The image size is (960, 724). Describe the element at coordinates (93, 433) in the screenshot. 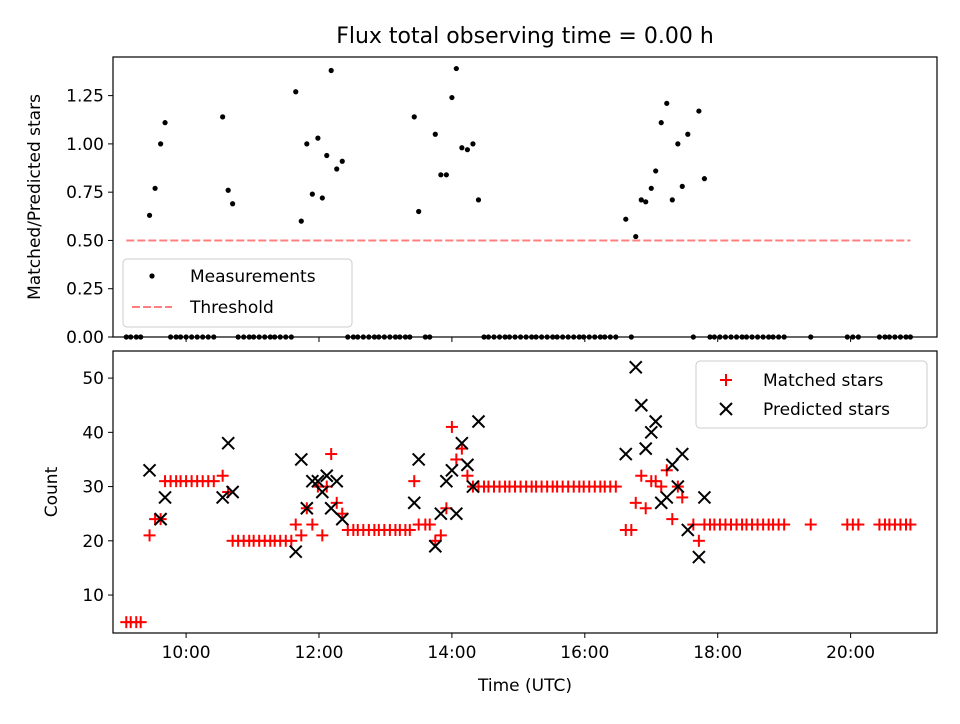

I see `bottom-ytick-label: 40` at that location.